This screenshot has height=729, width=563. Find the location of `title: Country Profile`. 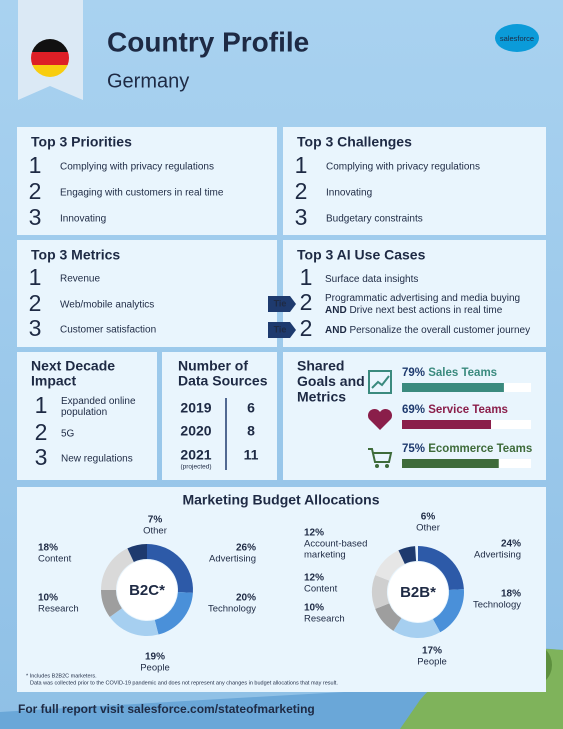

title: Country Profile is located at coordinates (208, 41).